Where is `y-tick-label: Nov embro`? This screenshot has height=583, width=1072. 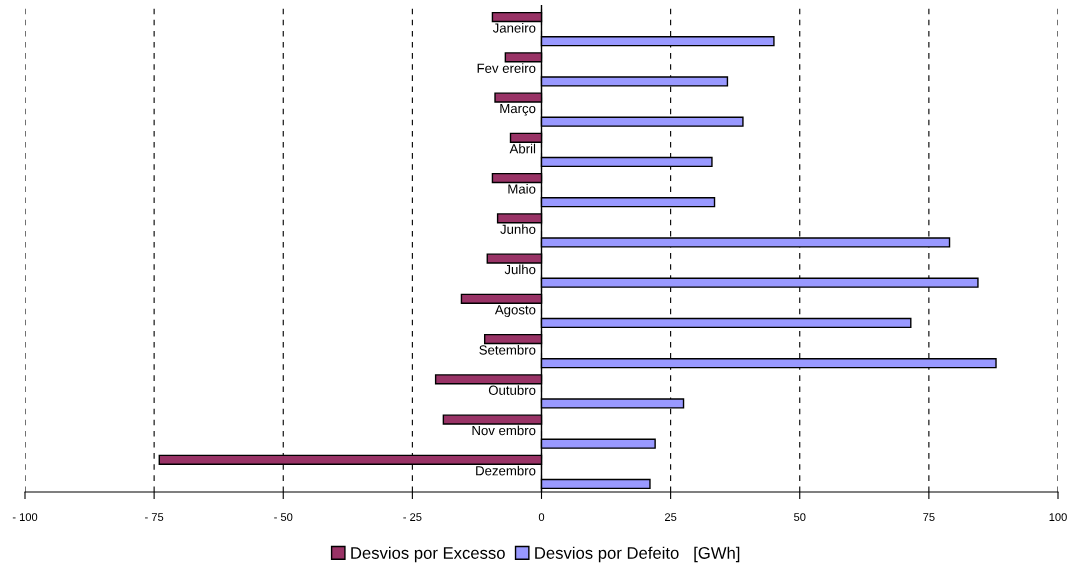 y-tick-label: Nov embro is located at coordinates (504, 430).